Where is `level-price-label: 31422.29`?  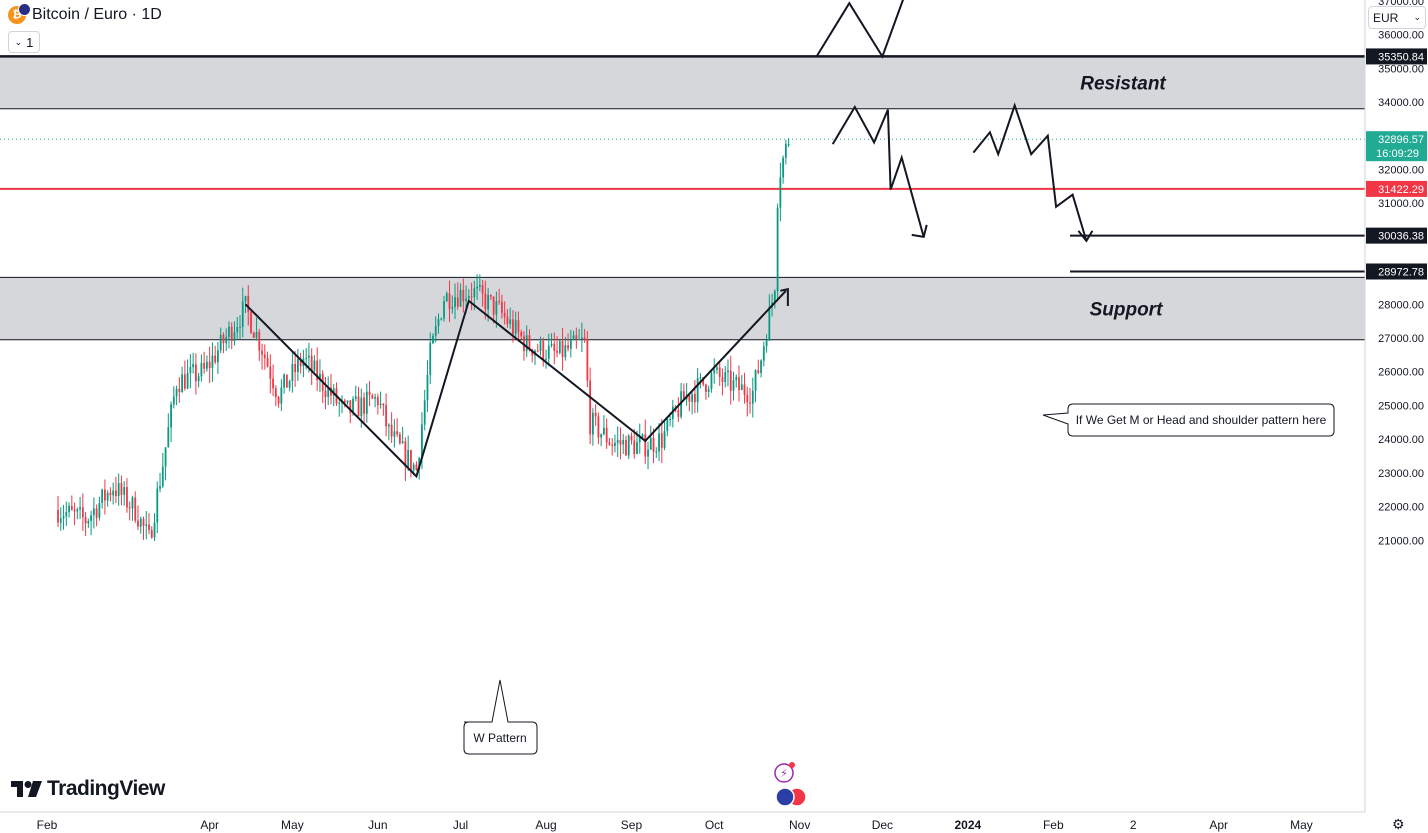
level-price-label: 31422.29 is located at coordinates (1401, 190).